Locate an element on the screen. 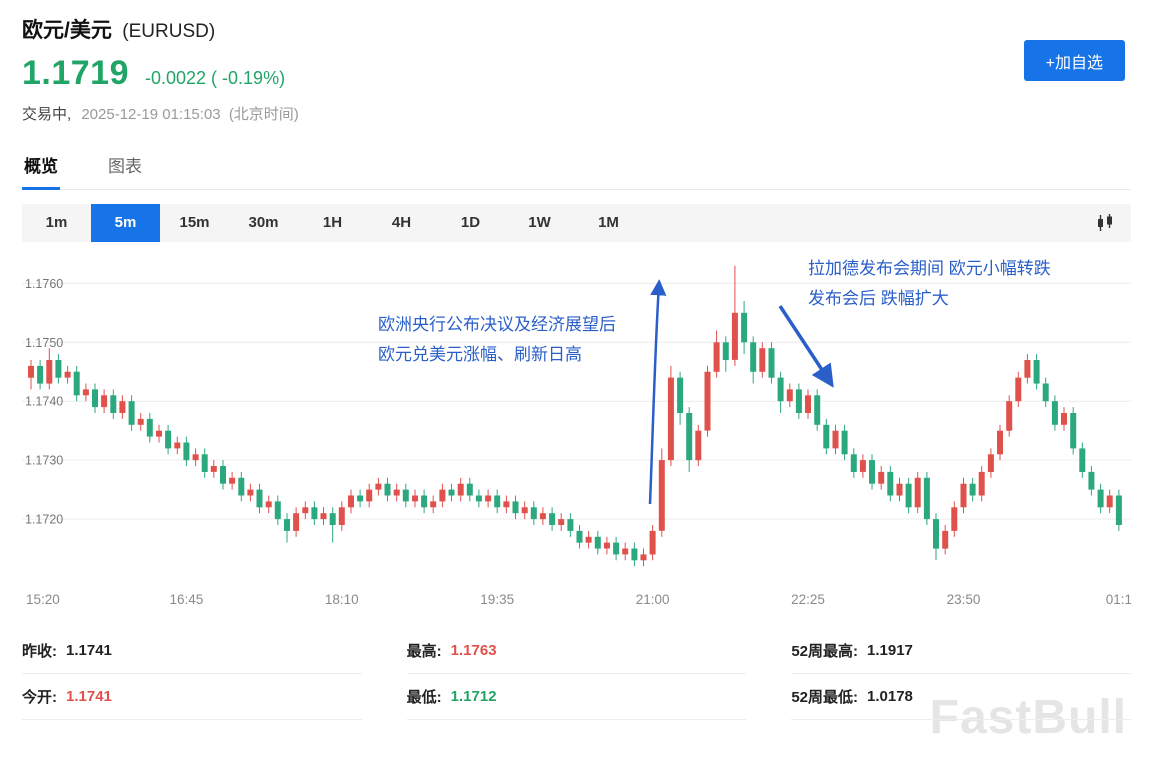 The height and width of the screenshot is (771, 1153). svg-text: 23:50 is located at coordinates (964, 599).